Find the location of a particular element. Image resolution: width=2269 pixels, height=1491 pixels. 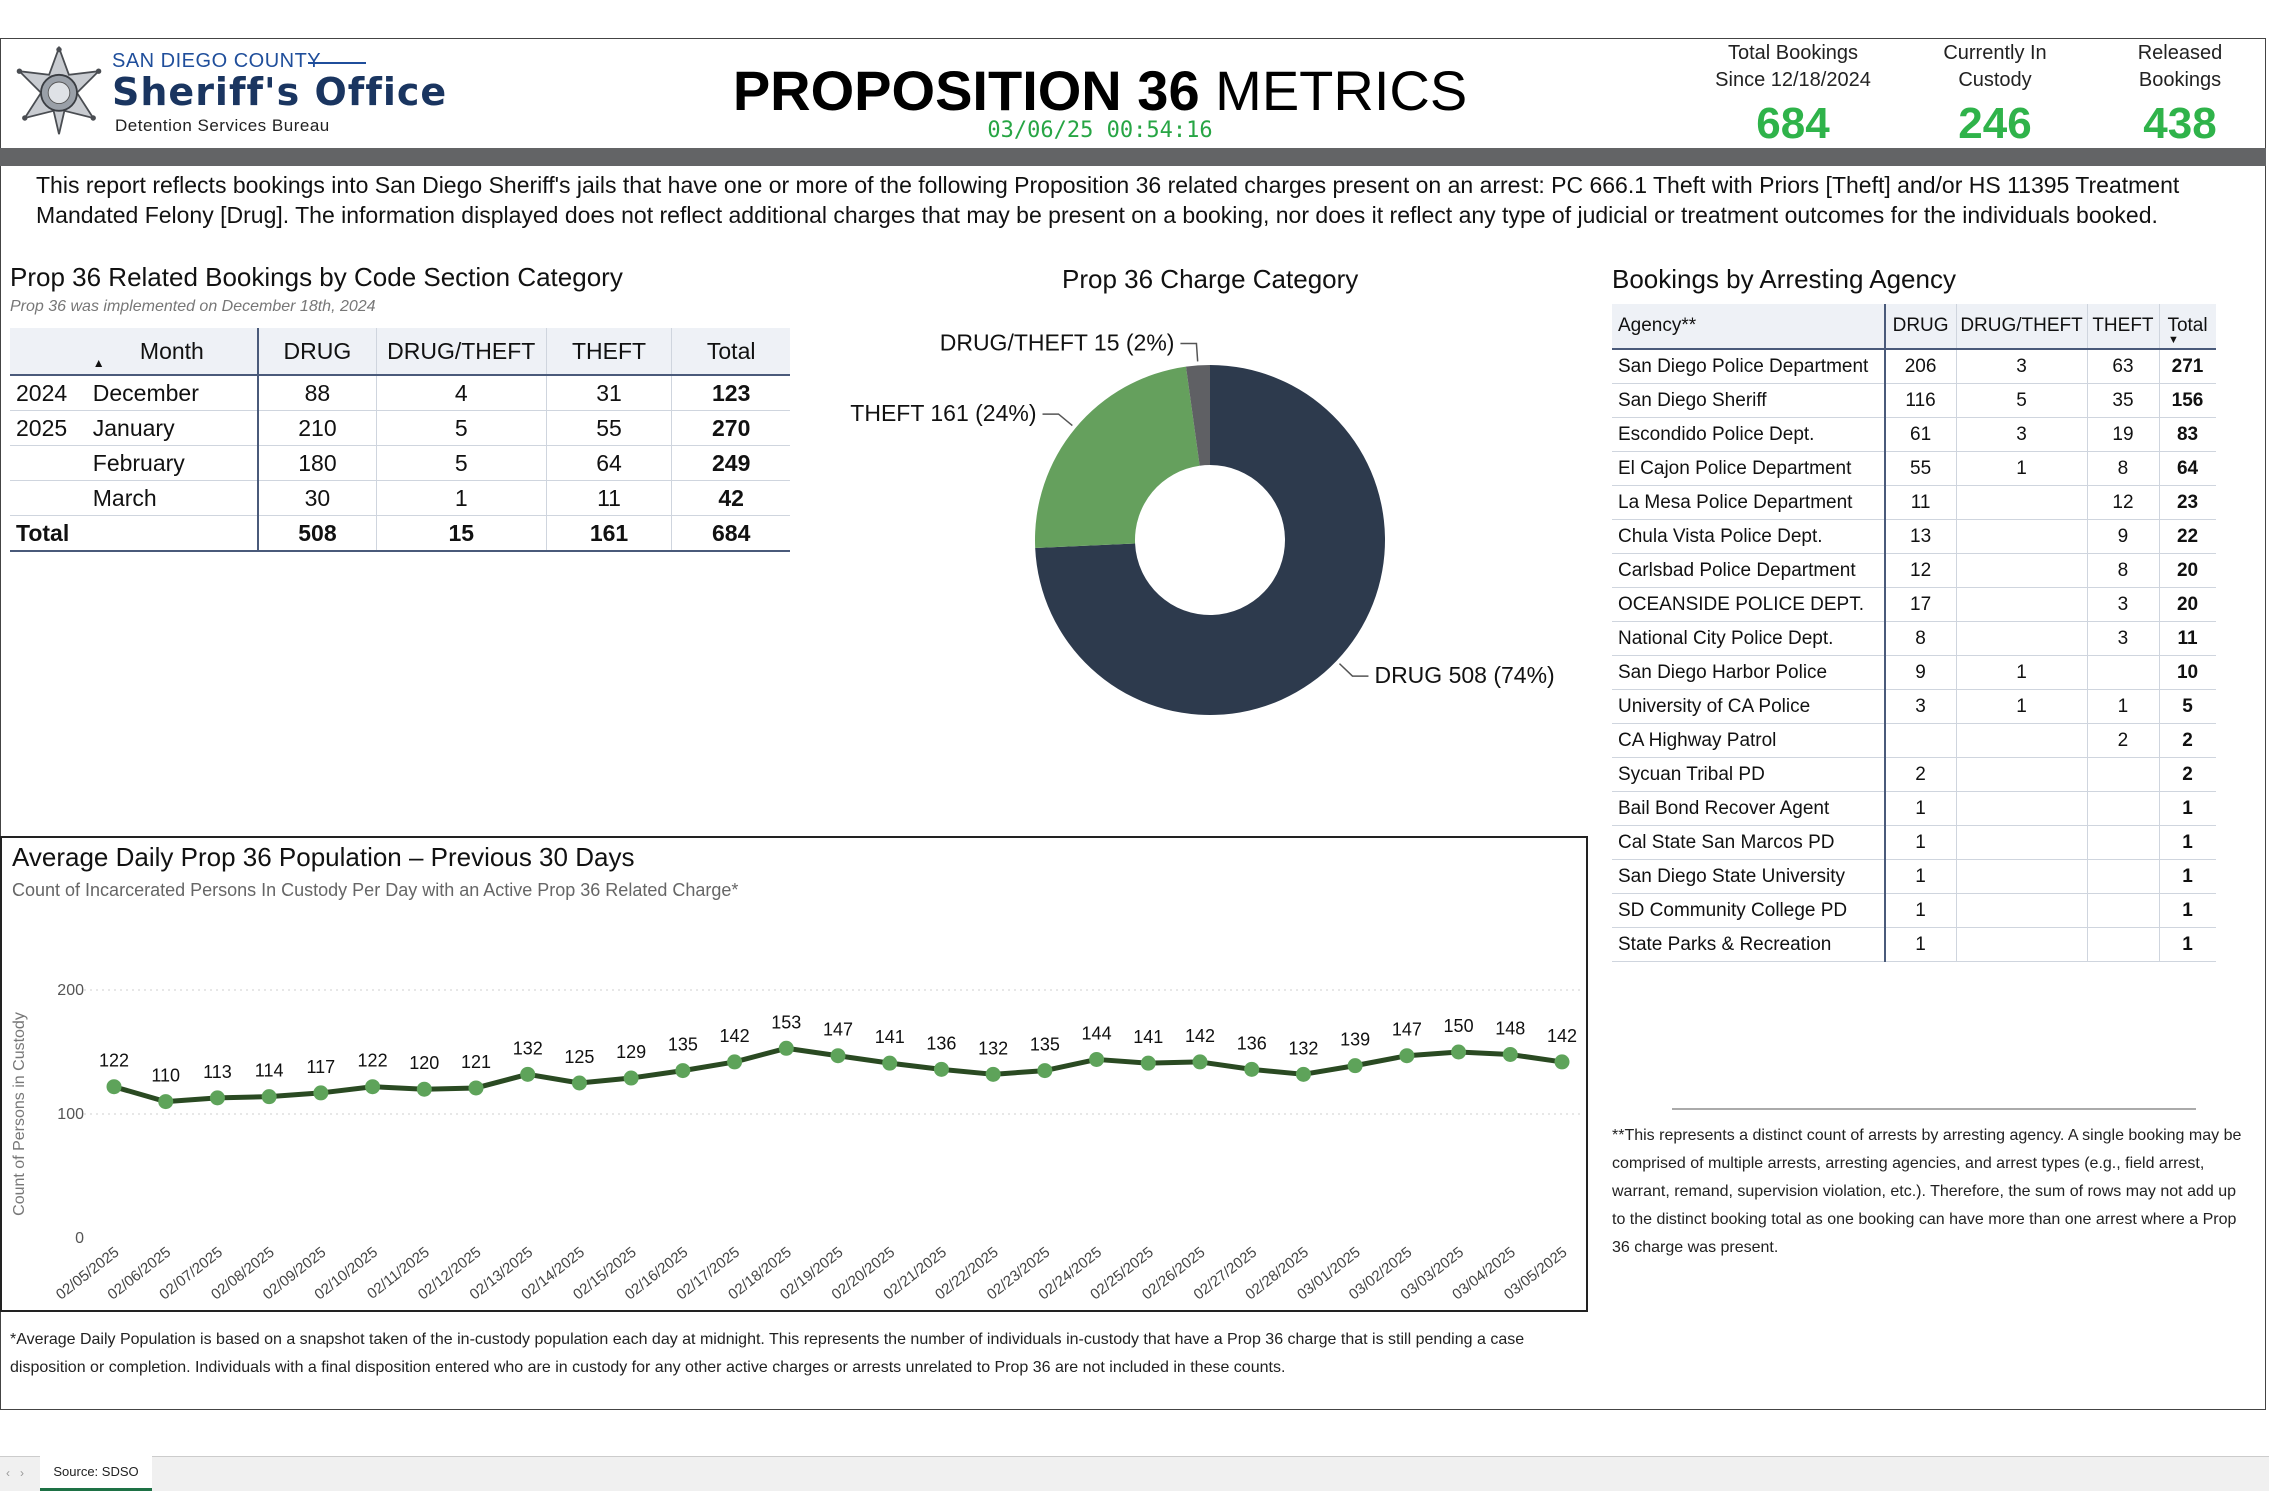

donut-slice-drug is located at coordinates (1210, 540).